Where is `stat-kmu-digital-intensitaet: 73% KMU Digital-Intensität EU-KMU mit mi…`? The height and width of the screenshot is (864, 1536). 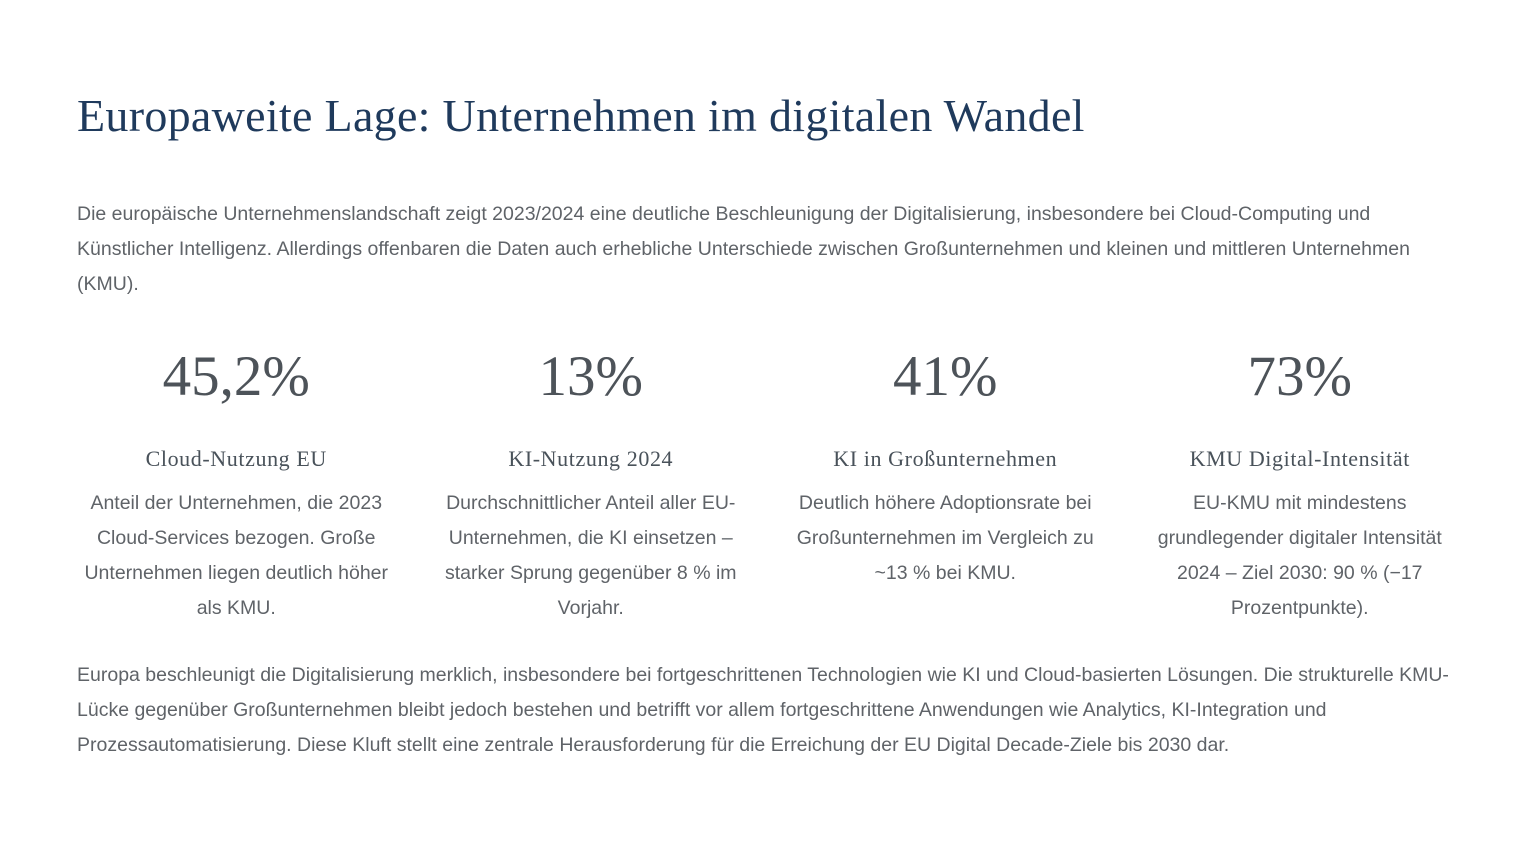
stat-kmu-digital-intensitaet: 73% KMU Digital-Intensität EU-KMU mit mi… is located at coordinates (1300, 485).